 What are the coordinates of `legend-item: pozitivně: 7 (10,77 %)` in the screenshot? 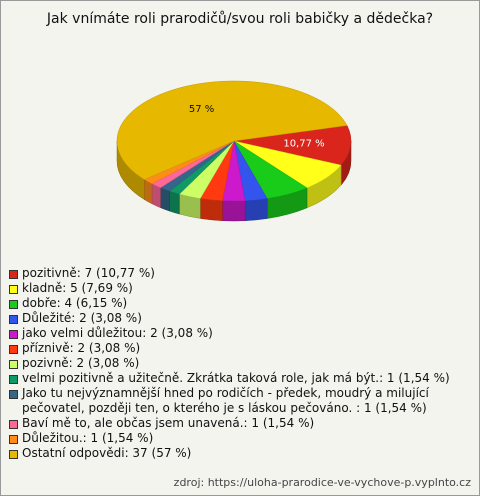 It's located at (240, 273).